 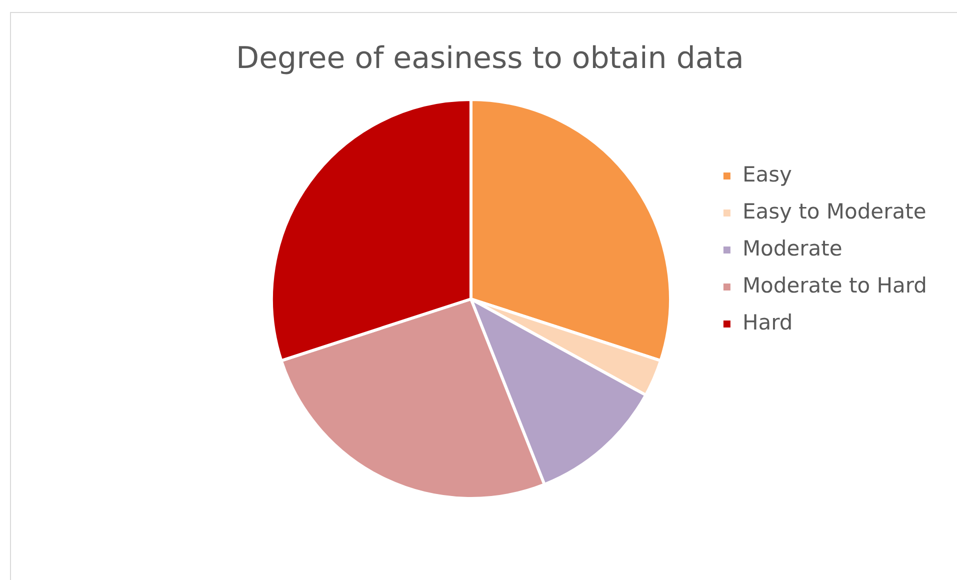 What do you see at coordinates (834, 211) in the screenshot?
I see `legend-label: Easy to Moderate` at bounding box center [834, 211].